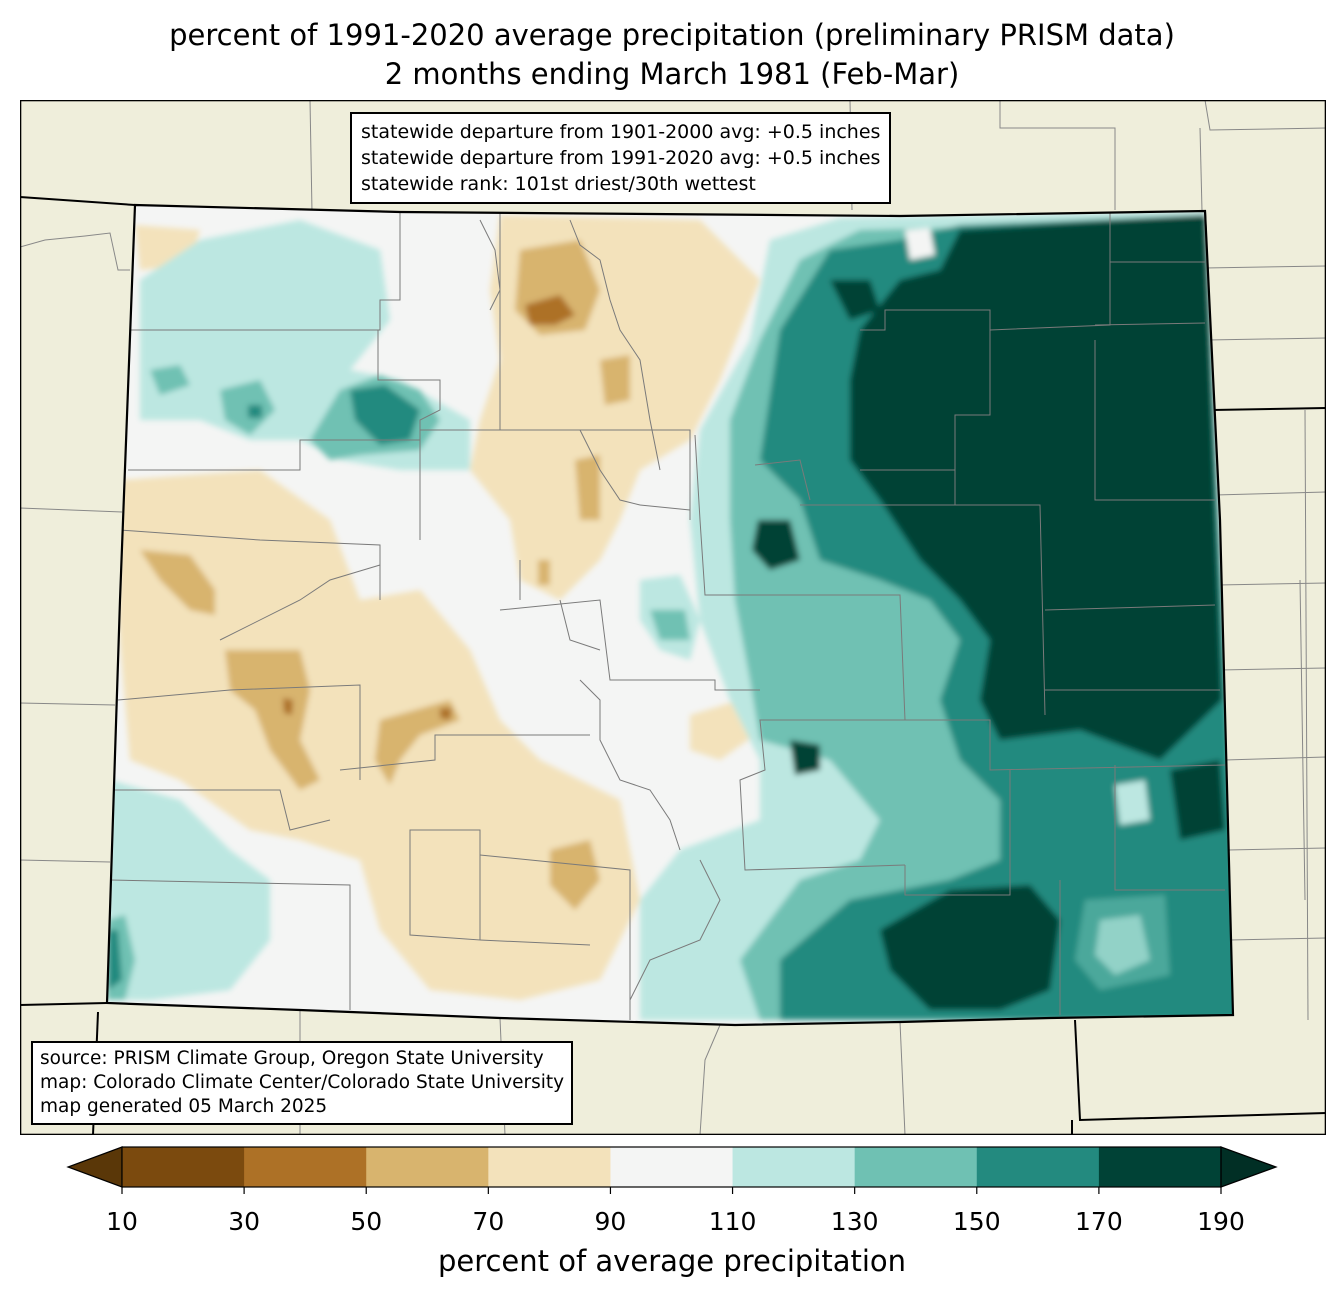  Describe the element at coordinates (977, 1221) in the screenshot. I see `colorbar-tick-label: 150` at that location.